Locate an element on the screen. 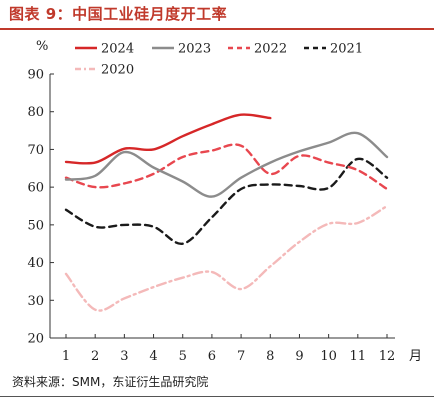  series-line-2024 is located at coordinates (168, 139).